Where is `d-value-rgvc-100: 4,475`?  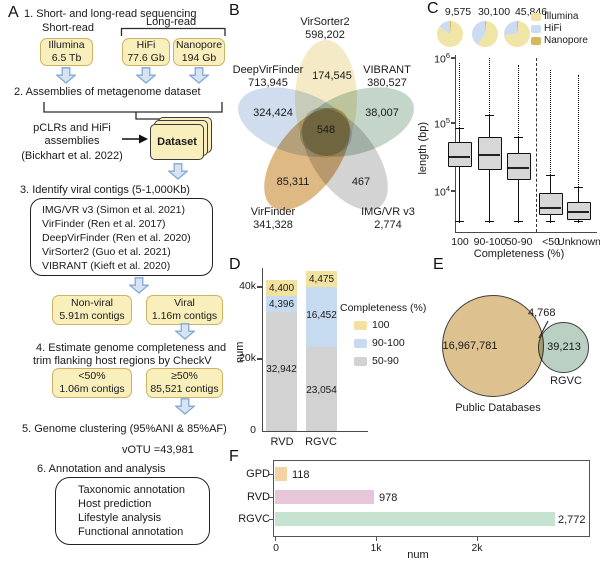 d-value-rgvc-100: 4,475 is located at coordinates (321, 279).